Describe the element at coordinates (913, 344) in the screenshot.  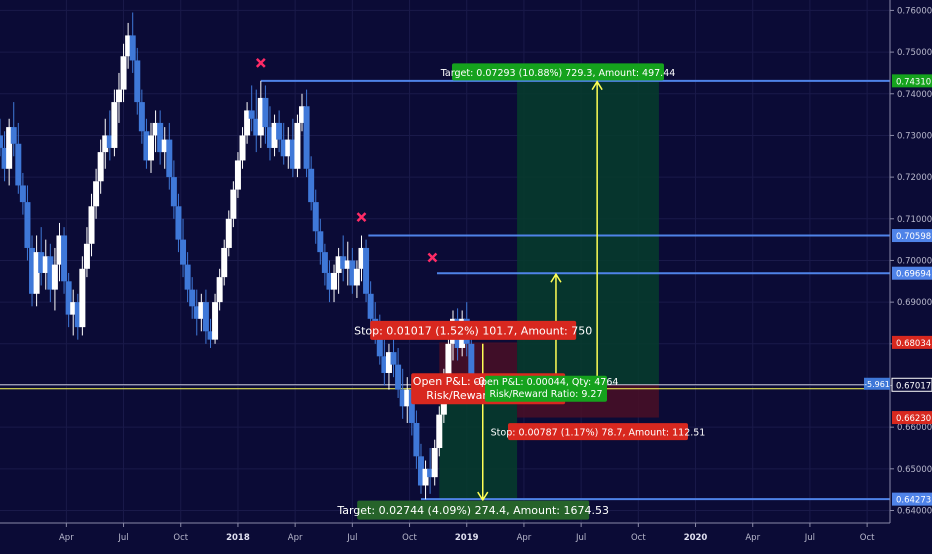
I see `price-tag-label: 0.68034` at that location.